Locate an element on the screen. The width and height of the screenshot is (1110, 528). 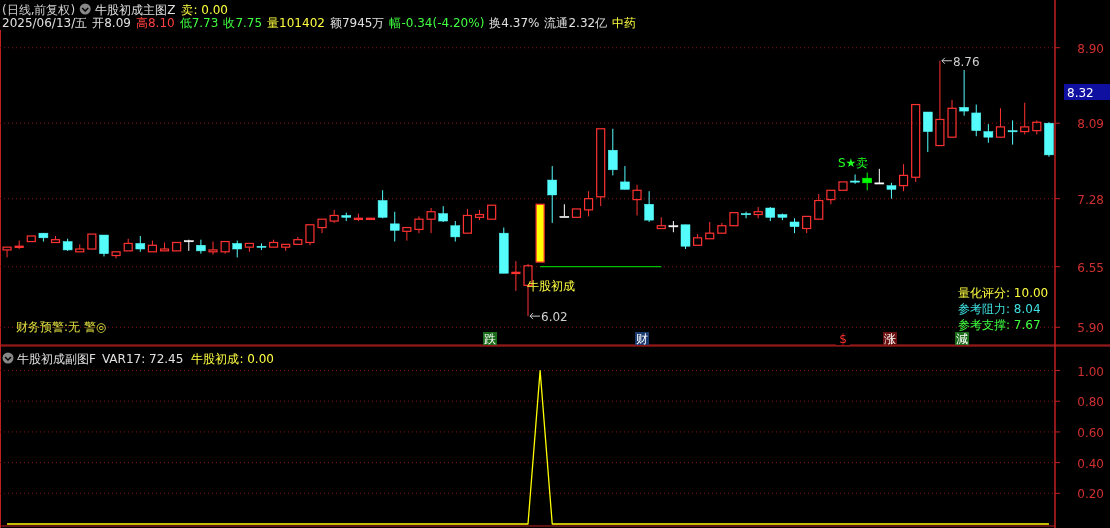
annotation: $ is located at coordinates (843, 339).